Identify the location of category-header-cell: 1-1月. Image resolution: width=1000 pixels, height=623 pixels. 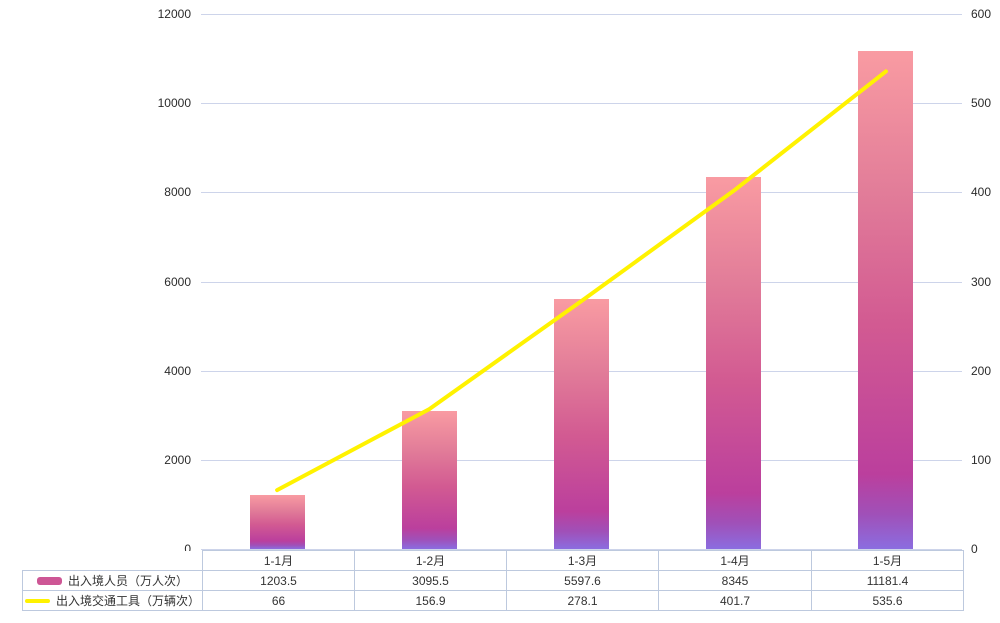
(279, 560).